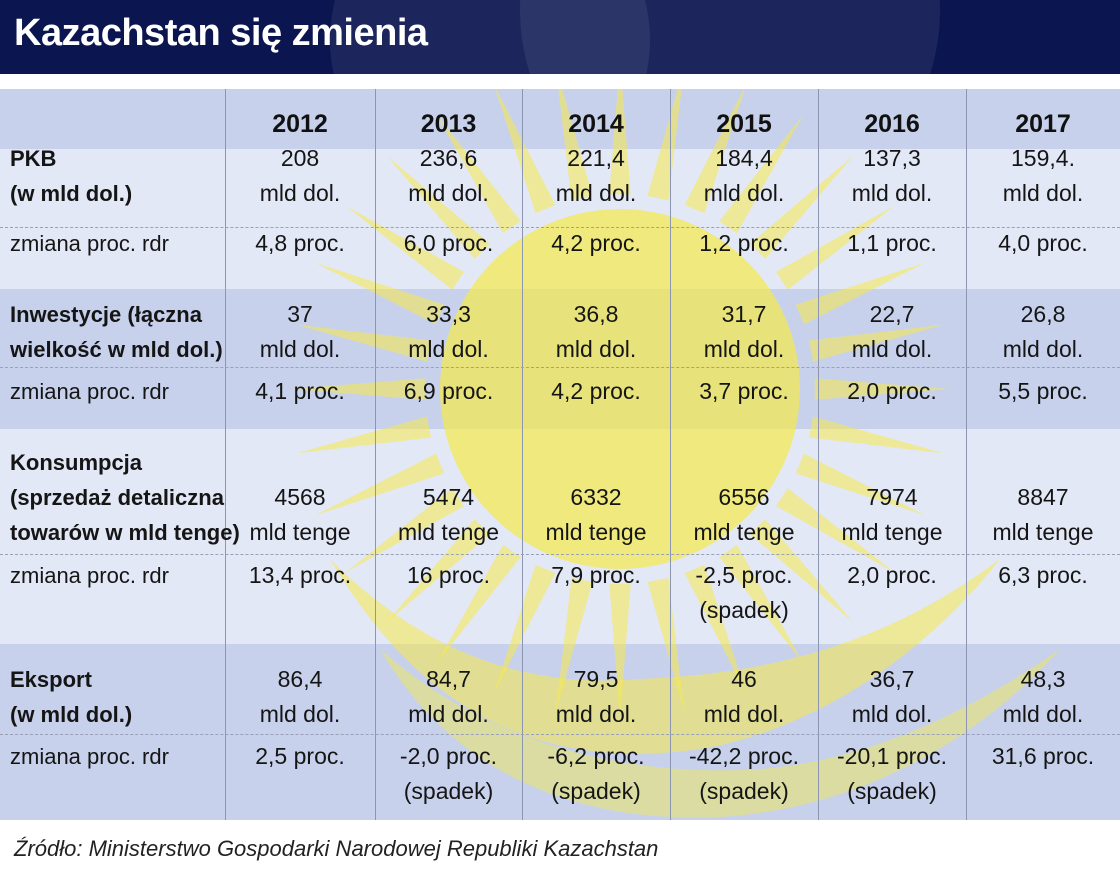  I want to click on change-cell: 6,0 proc., so click(448, 243).